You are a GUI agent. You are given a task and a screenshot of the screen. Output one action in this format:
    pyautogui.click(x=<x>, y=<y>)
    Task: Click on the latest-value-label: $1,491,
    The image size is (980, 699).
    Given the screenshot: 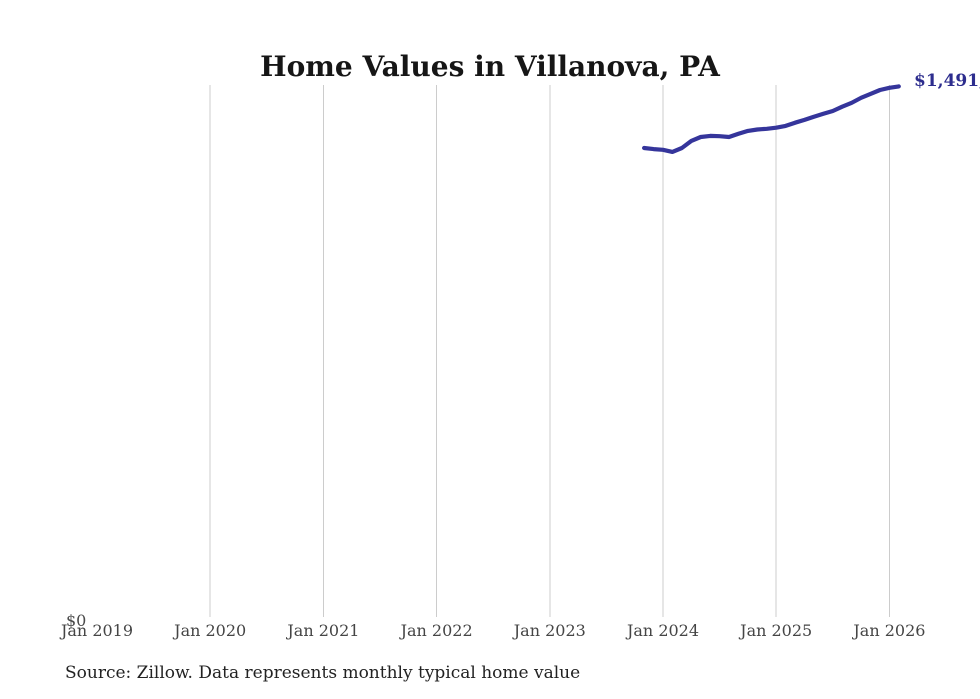 What is the action you would take?
    pyautogui.click(x=947, y=81)
    